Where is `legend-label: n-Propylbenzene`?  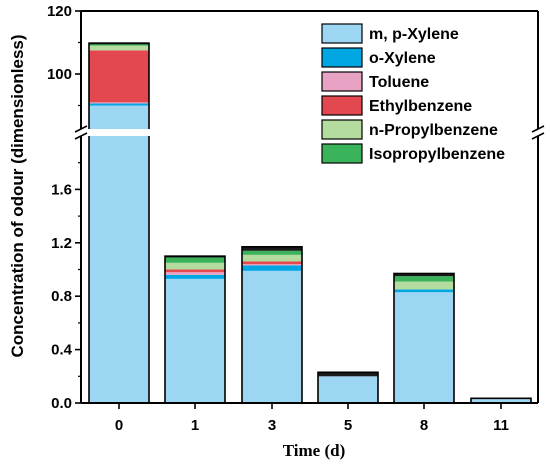
legend-label: n-Propylbenzene is located at coordinates (433, 130).